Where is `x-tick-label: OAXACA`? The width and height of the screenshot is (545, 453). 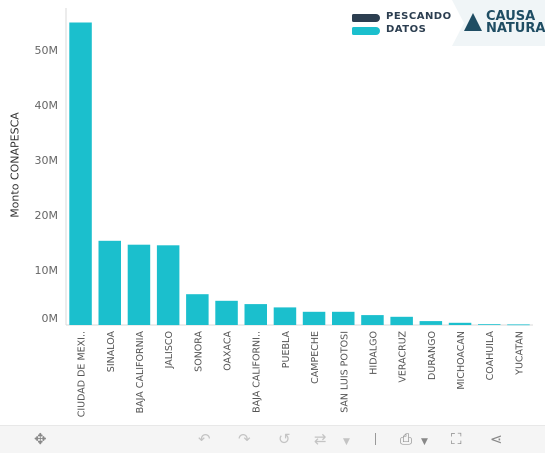 x-tick-label: OAXACA is located at coordinates (228, 350).